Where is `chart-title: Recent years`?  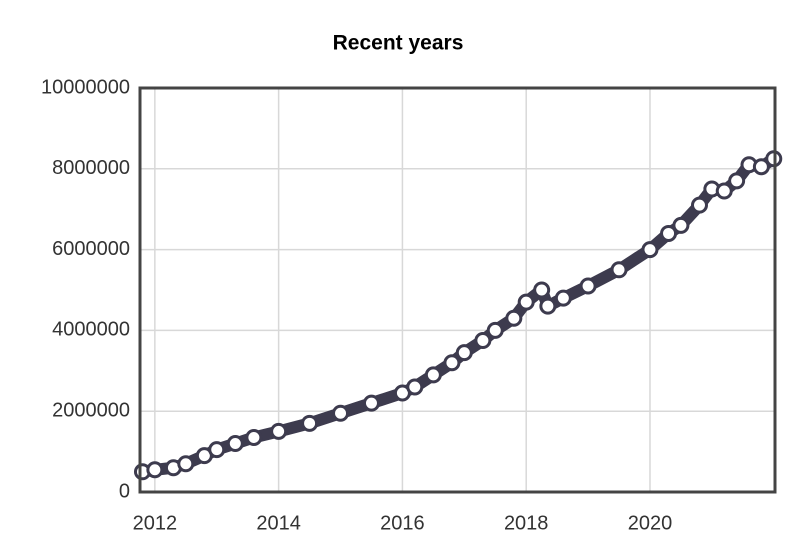
chart-title: Recent years is located at coordinates (398, 43).